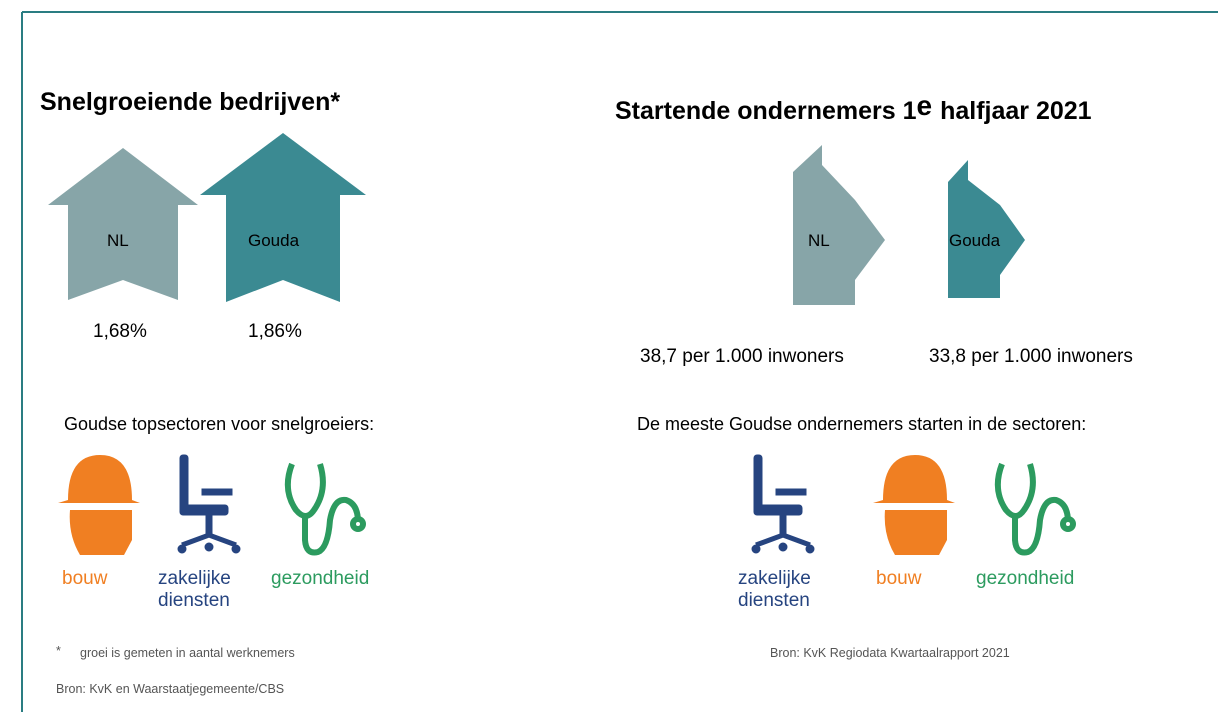 The height and width of the screenshot is (712, 1218). Describe the element at coordinates (914, 505) in the screenshot. I see `icon-helmet-right` at that location.